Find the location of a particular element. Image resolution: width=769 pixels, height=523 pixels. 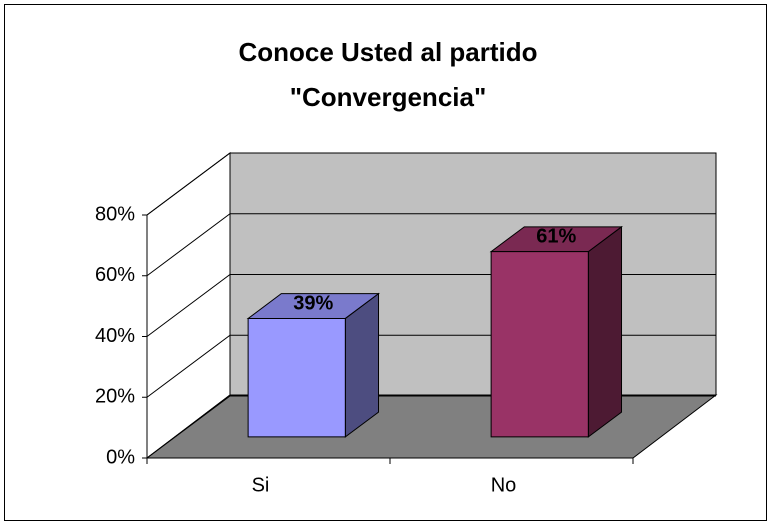

y-tick-label: 80% is located at coordinates (115, 214).